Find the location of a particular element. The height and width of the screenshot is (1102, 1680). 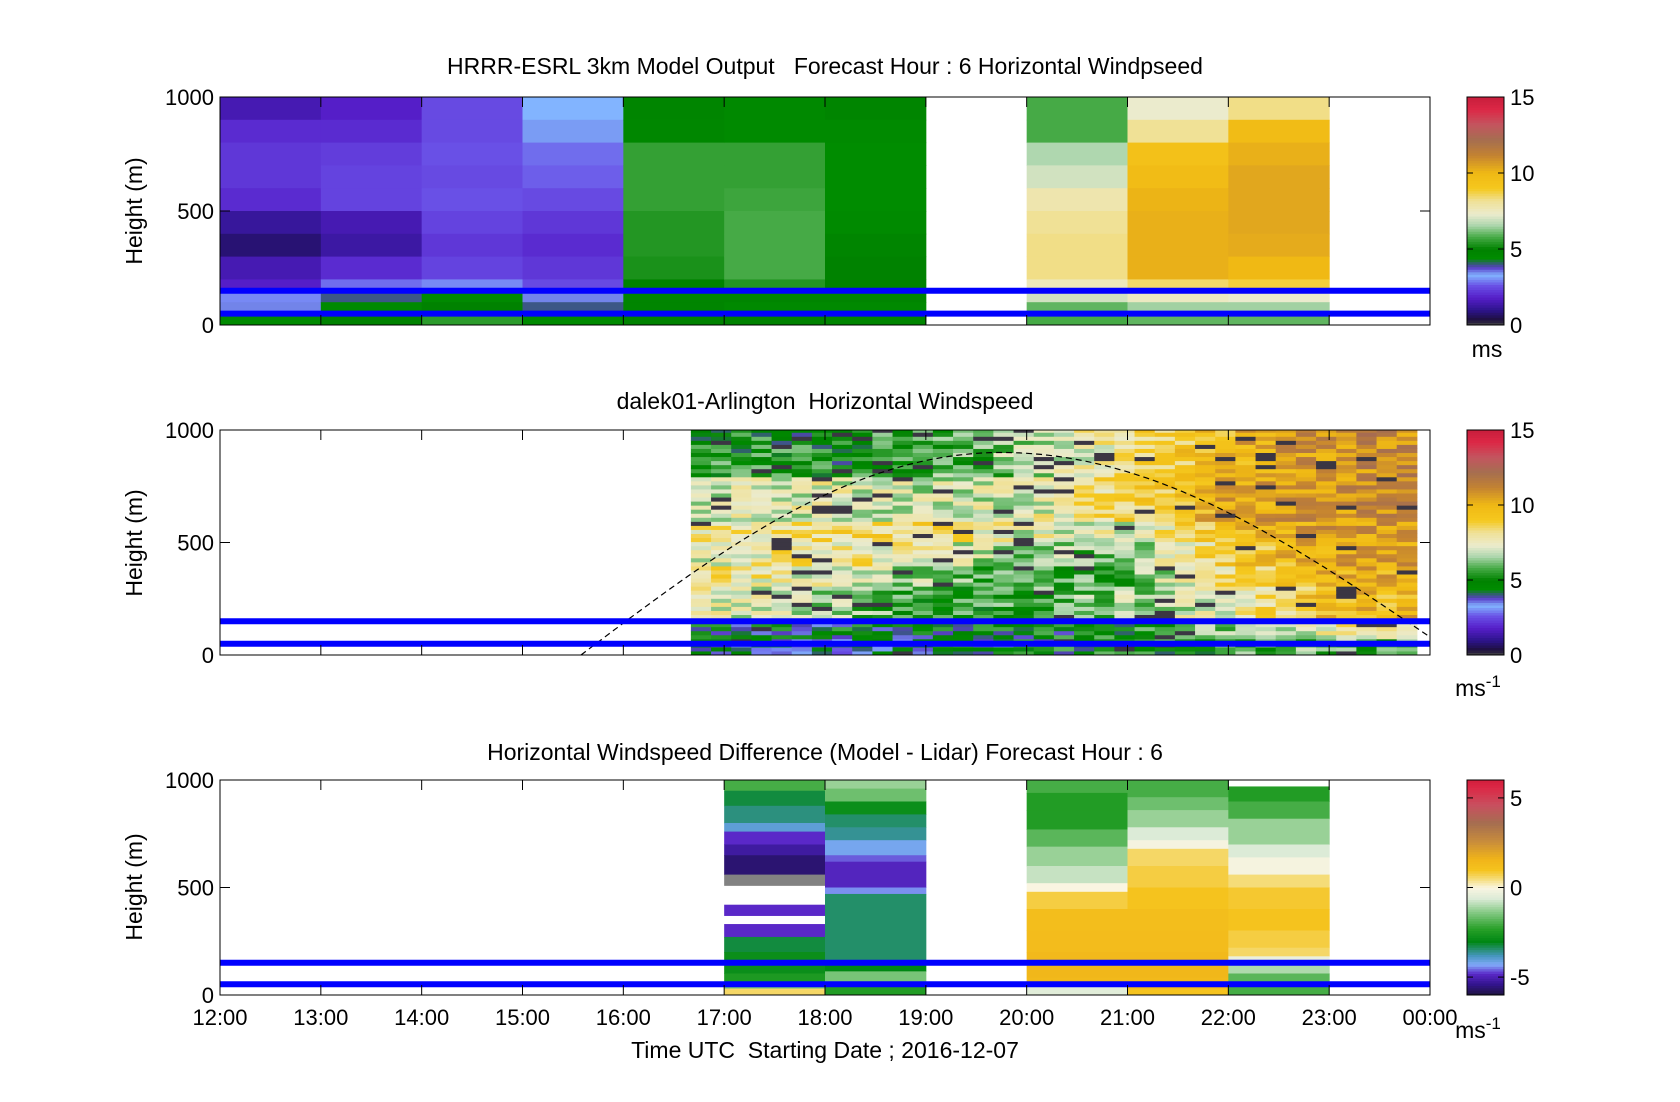

colorbar-tick-label: 0 is located at coordinates (1516, 888).